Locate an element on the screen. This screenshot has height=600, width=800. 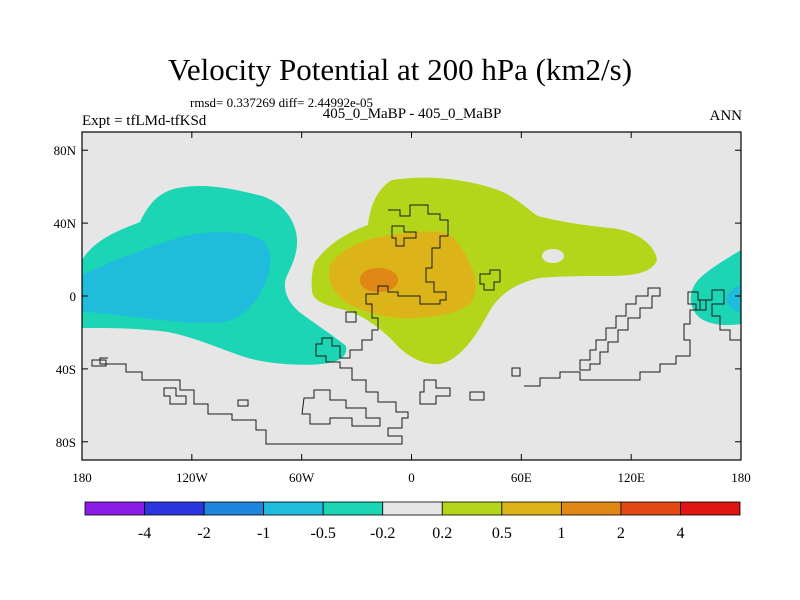
subtitle: 405_0_MaBP - 405_0_MaBP is located at coordinates (412, 114).